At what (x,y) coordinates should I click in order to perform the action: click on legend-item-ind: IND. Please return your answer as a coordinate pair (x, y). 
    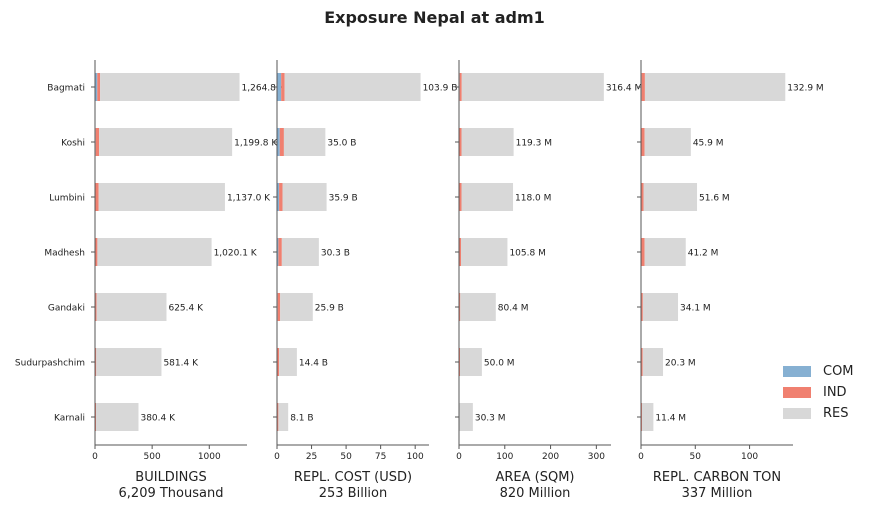
    Looking at the image, I should click on (818, 392).